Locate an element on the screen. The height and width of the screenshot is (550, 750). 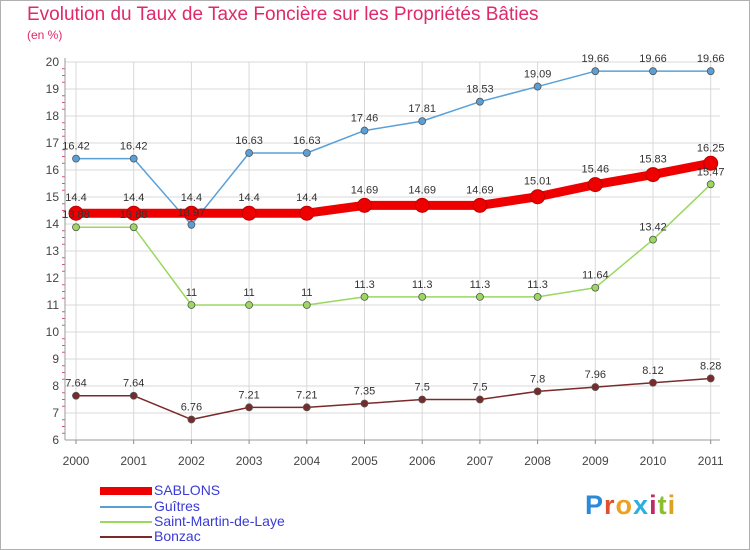
y-tick-label: 14 is located at coordinates (53, 224).